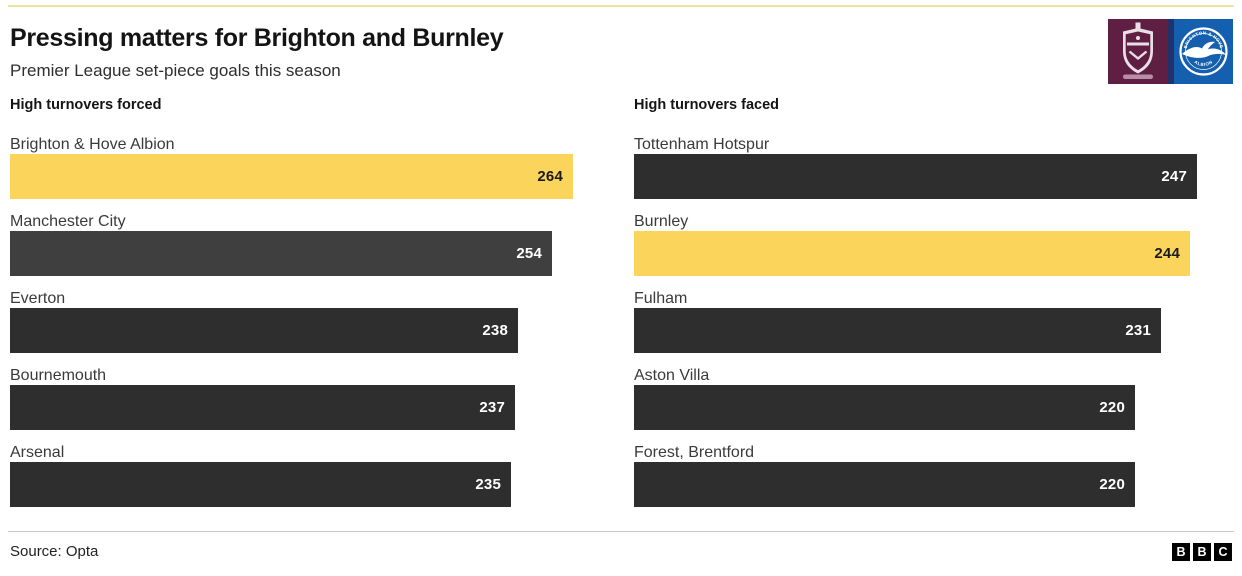  Describe the element at coordinates (262, 407) in the screenshot. I see `bar: 237` at that location.